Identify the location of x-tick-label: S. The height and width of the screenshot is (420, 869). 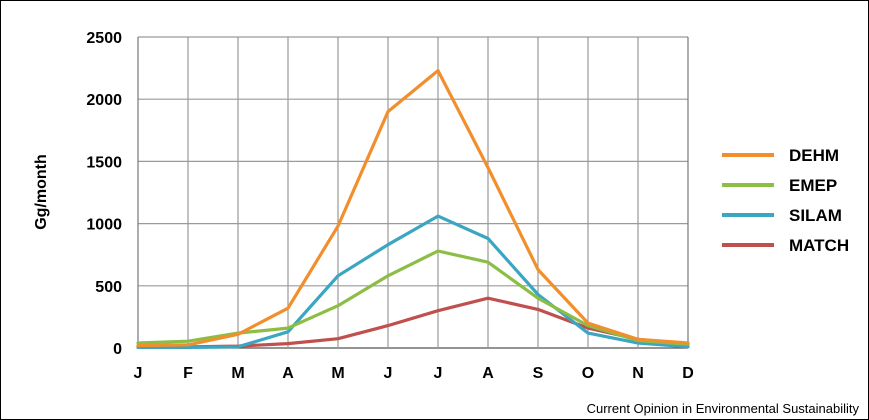
(538, 373).